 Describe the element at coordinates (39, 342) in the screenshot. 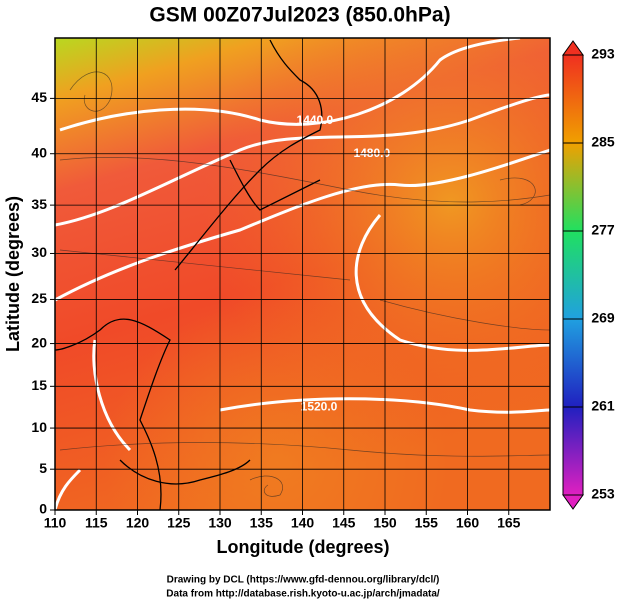

I see `y-tick-label: 20` at that location.